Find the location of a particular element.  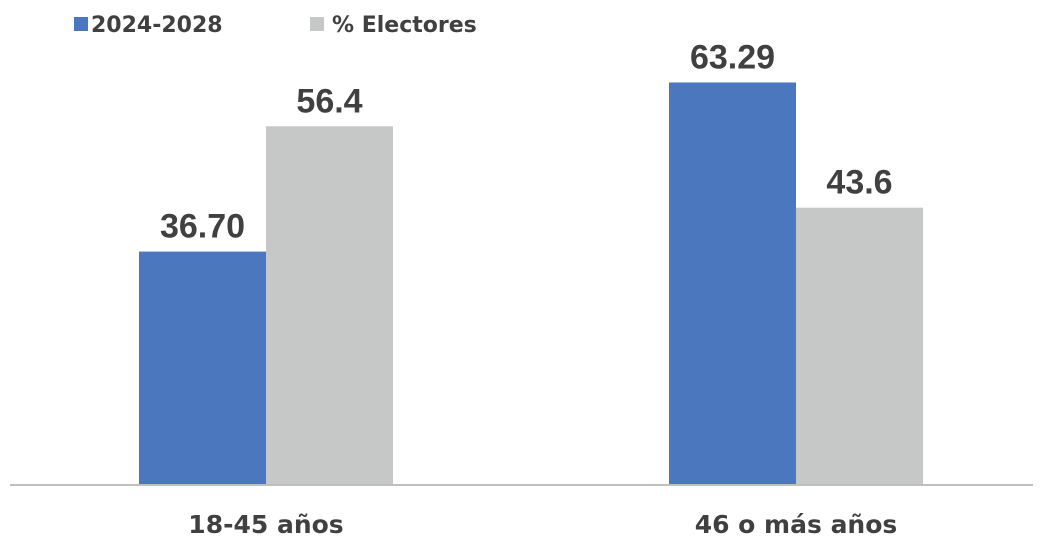

data-label-series2-cat2: 43.6 is located at coordinates (859, 183).